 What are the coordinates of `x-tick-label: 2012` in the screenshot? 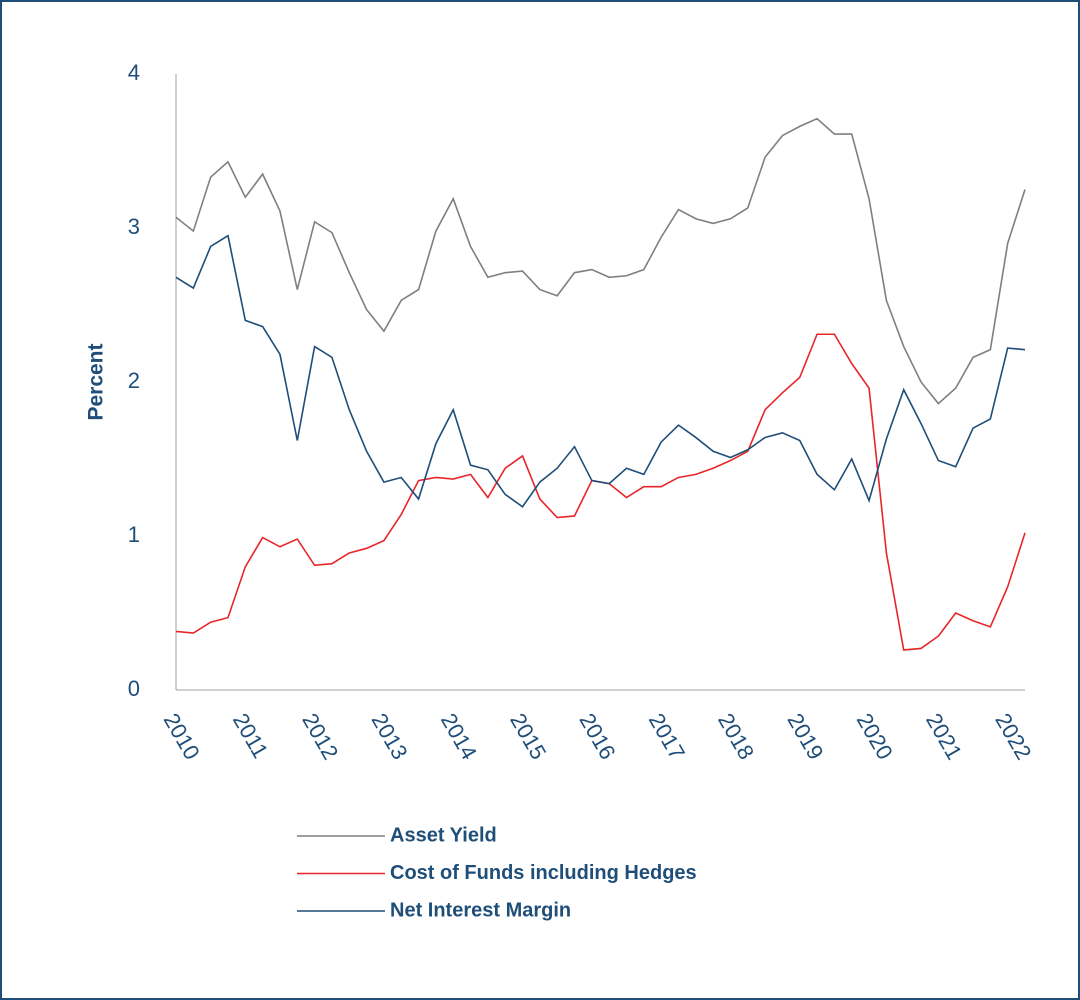 It's located at (320, 736).